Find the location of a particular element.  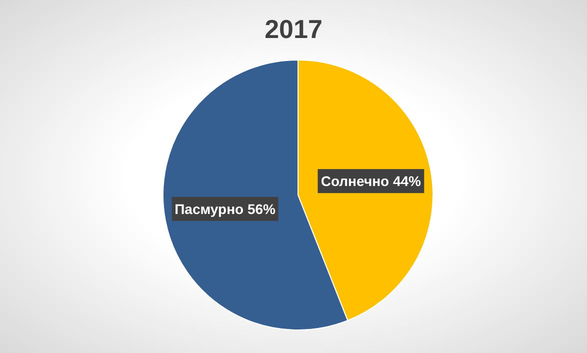

slice-label: Пасмурно 56% is located at coordinates (225, 208).